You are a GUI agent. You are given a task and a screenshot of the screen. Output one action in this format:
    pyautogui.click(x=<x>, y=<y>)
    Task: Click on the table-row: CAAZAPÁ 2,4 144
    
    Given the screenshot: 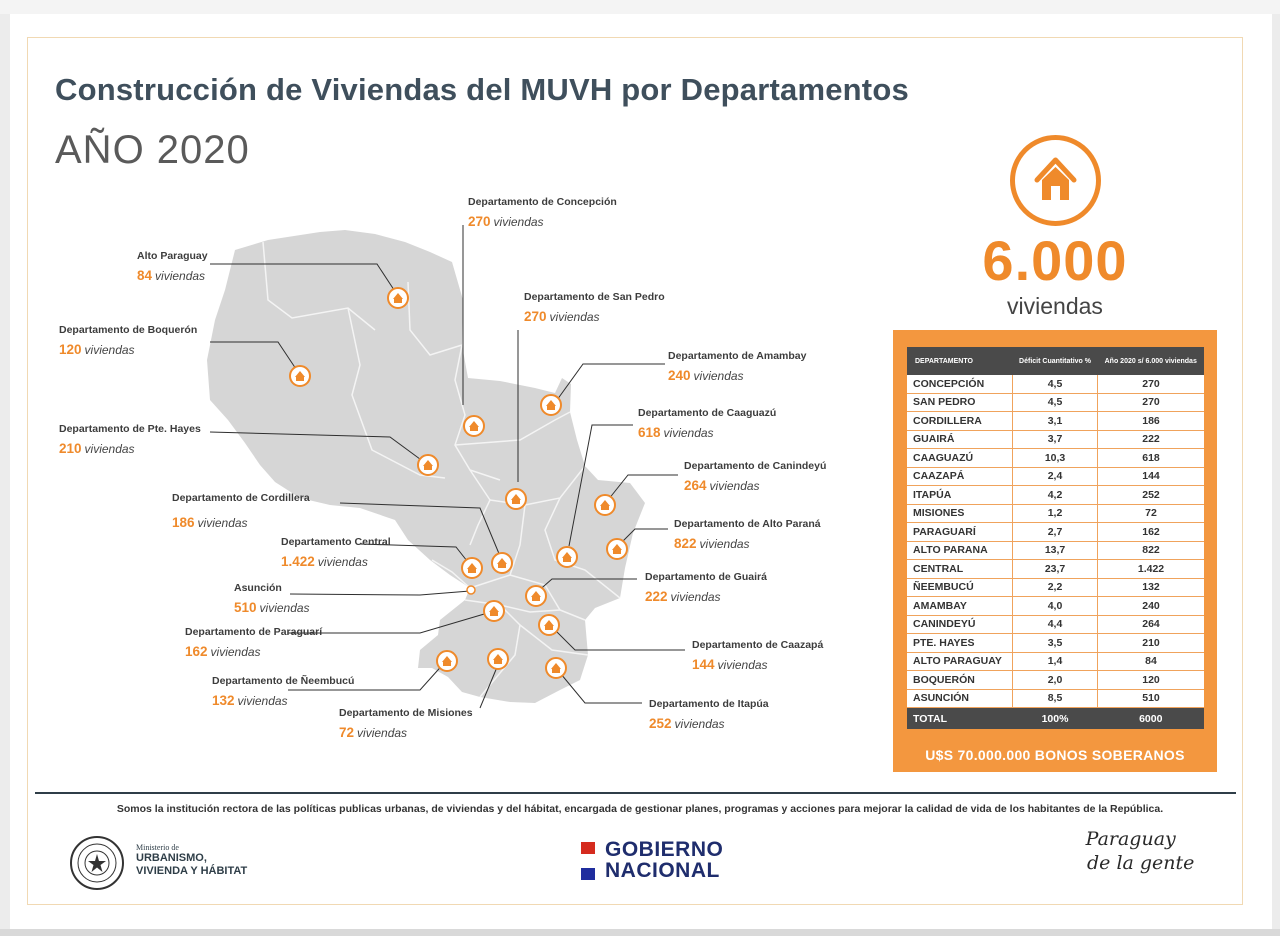 What is the action you would take?
    pyautogui.click(x=1055, y=476)
    